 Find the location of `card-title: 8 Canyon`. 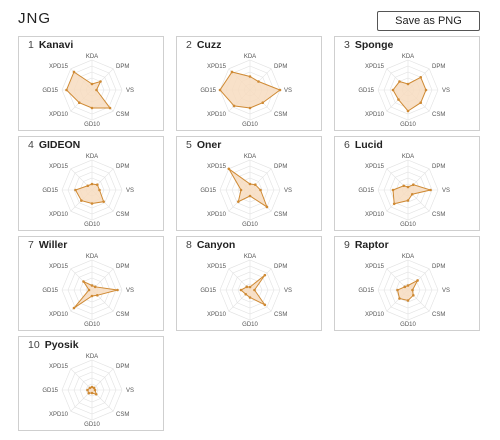

card-title: 8 Canyon is located at coordinates (210, 245).